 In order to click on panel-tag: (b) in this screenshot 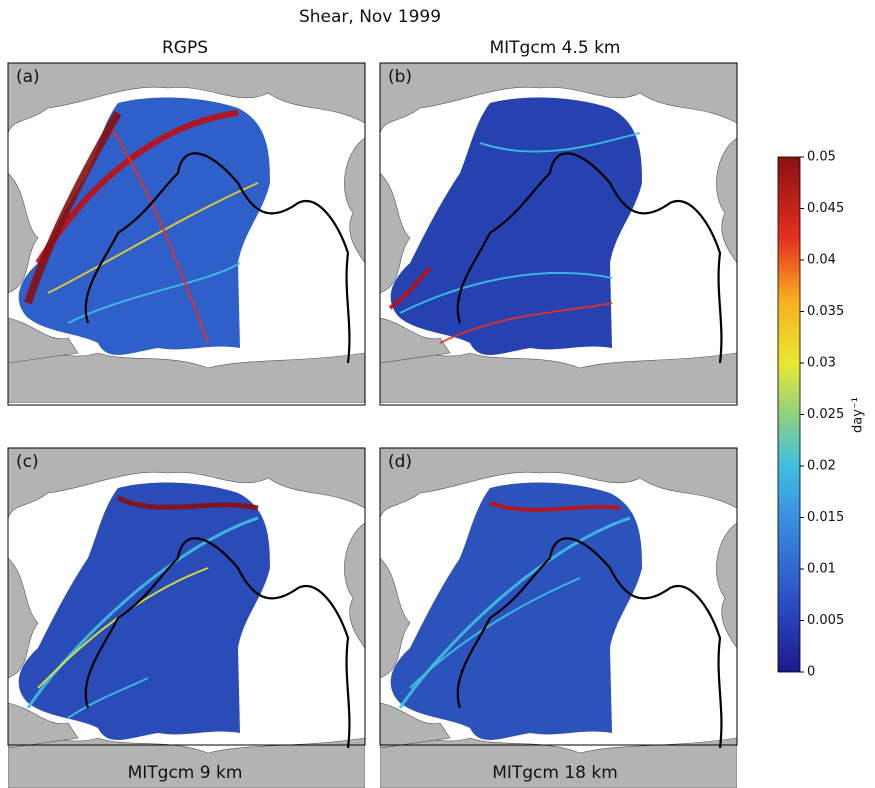, I will do `click(400, 77)`.